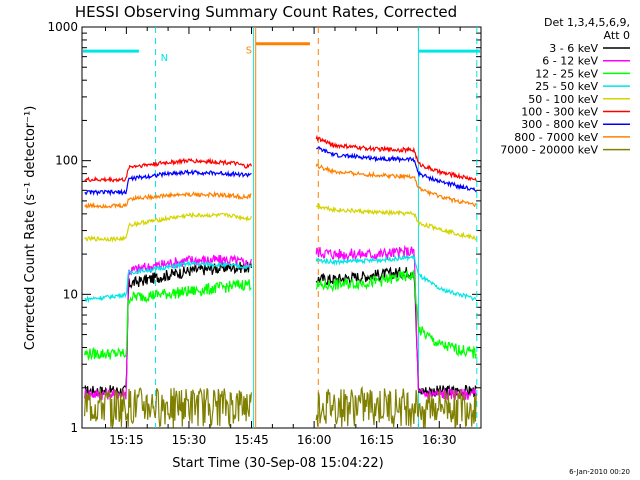 Image resolution: width=640 pixels, height=480 pixels. Describe the element at coordinates (249, 51) in the screenshot. I see `annotation-label: S` at that location.